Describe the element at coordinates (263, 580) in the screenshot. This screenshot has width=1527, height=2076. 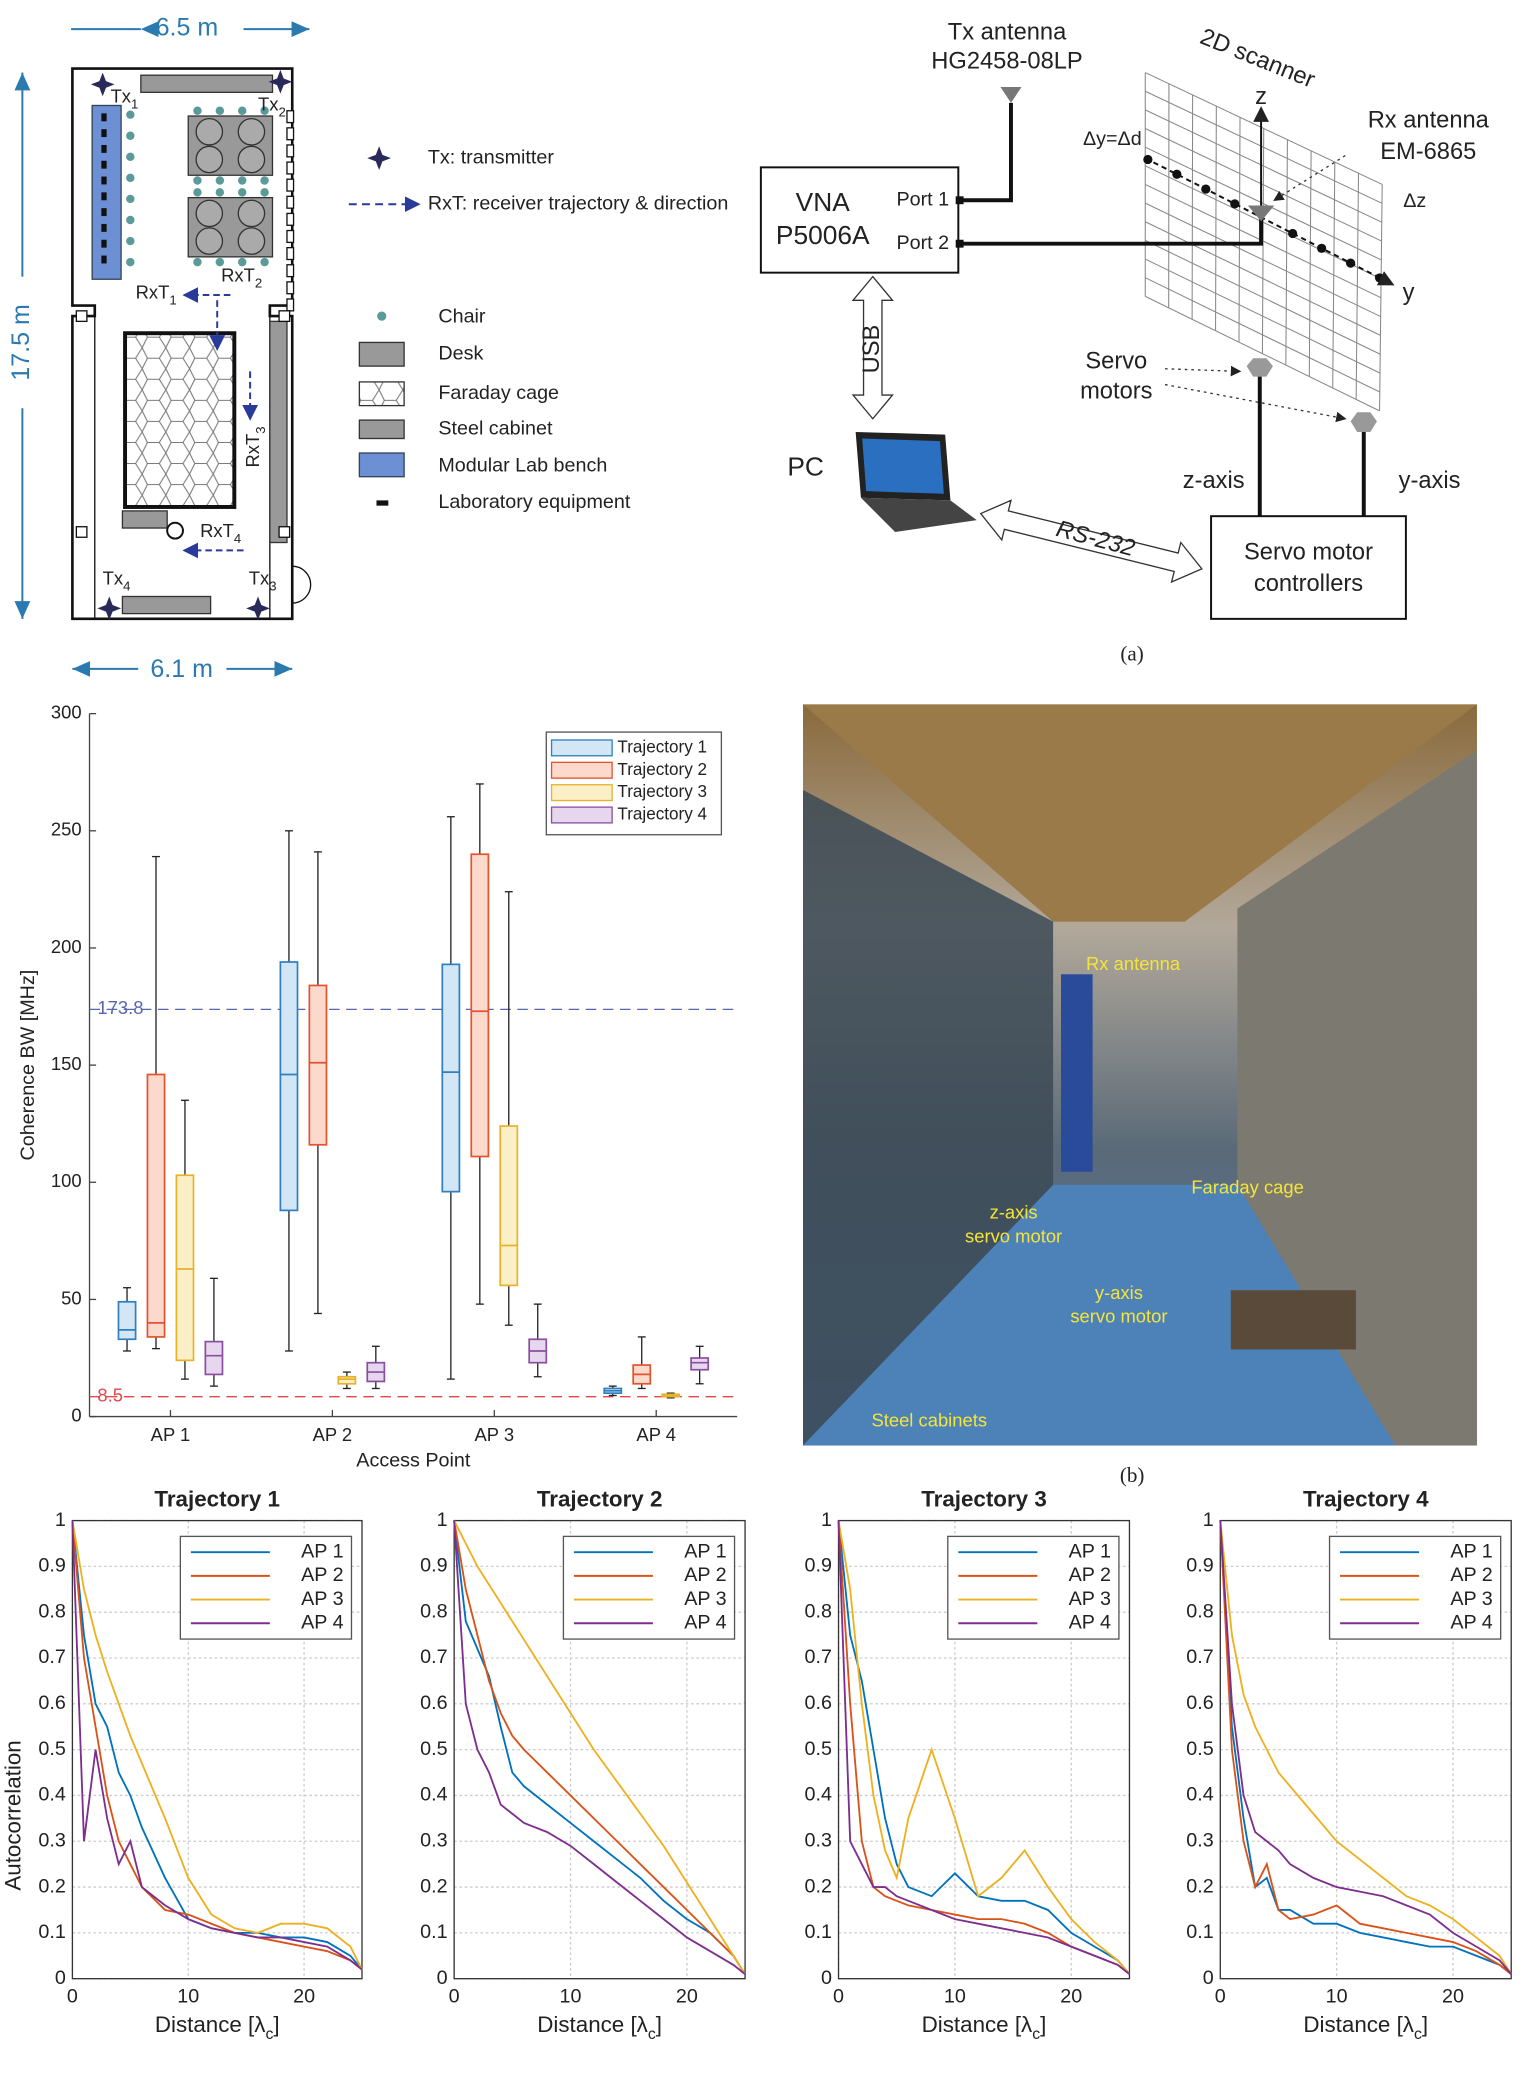
I see `tx-label: Tx3` at that location.